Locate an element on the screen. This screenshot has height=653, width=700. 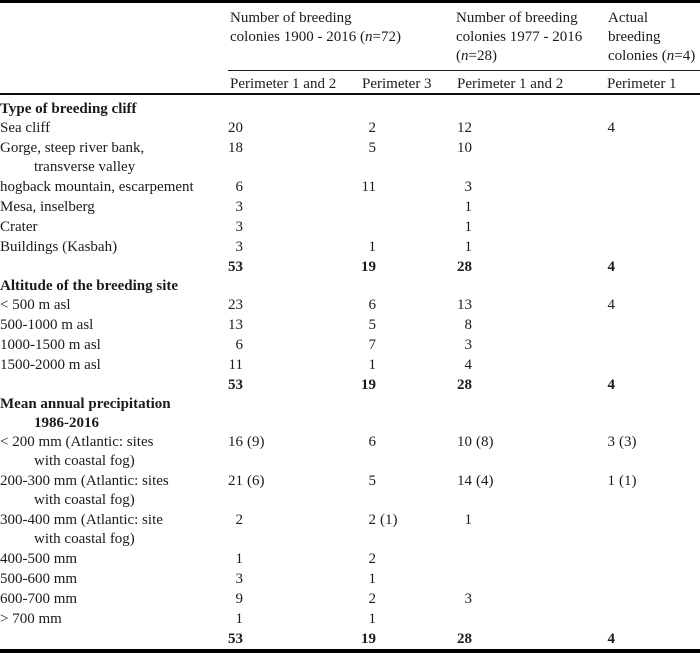
cell-value: 7 is located at coordinates (372, 345).